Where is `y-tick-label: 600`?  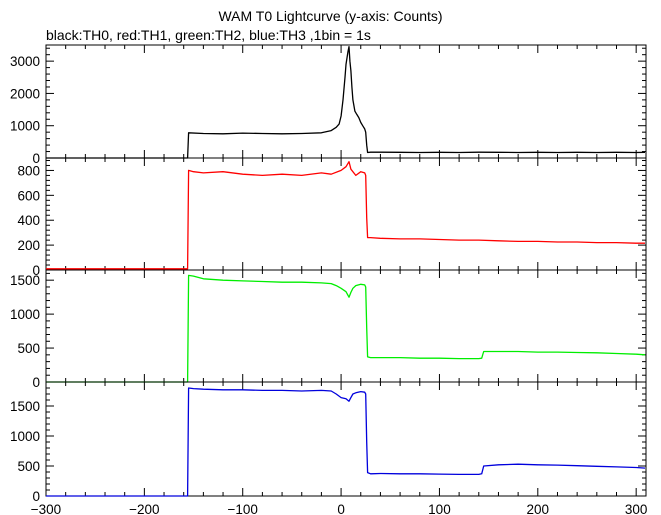
y-tick-label: 600 is located at coordinates (28, 195).